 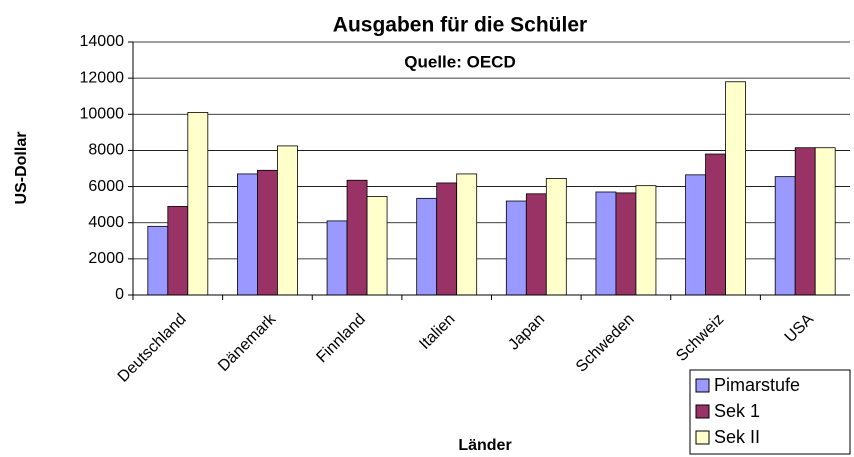 What do you see at coordinates (460, 25) in the screenshot?
I see `chart-title: Ausgaben für die Schüler` at bounding box center [460, 25].